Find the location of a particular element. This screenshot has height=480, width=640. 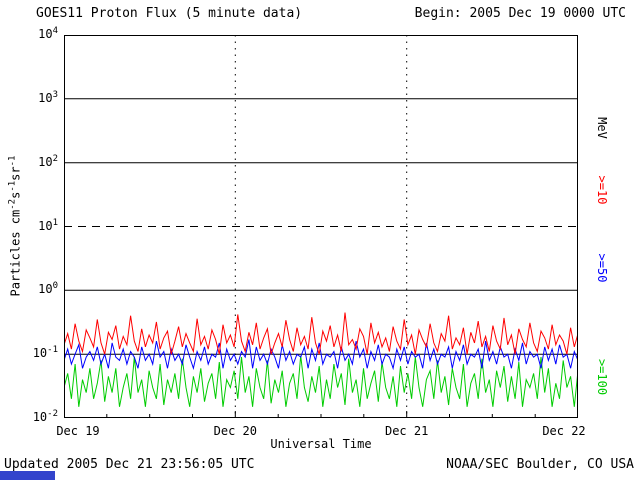

y-tick-label: 10² is located at coordinates (48, 161).